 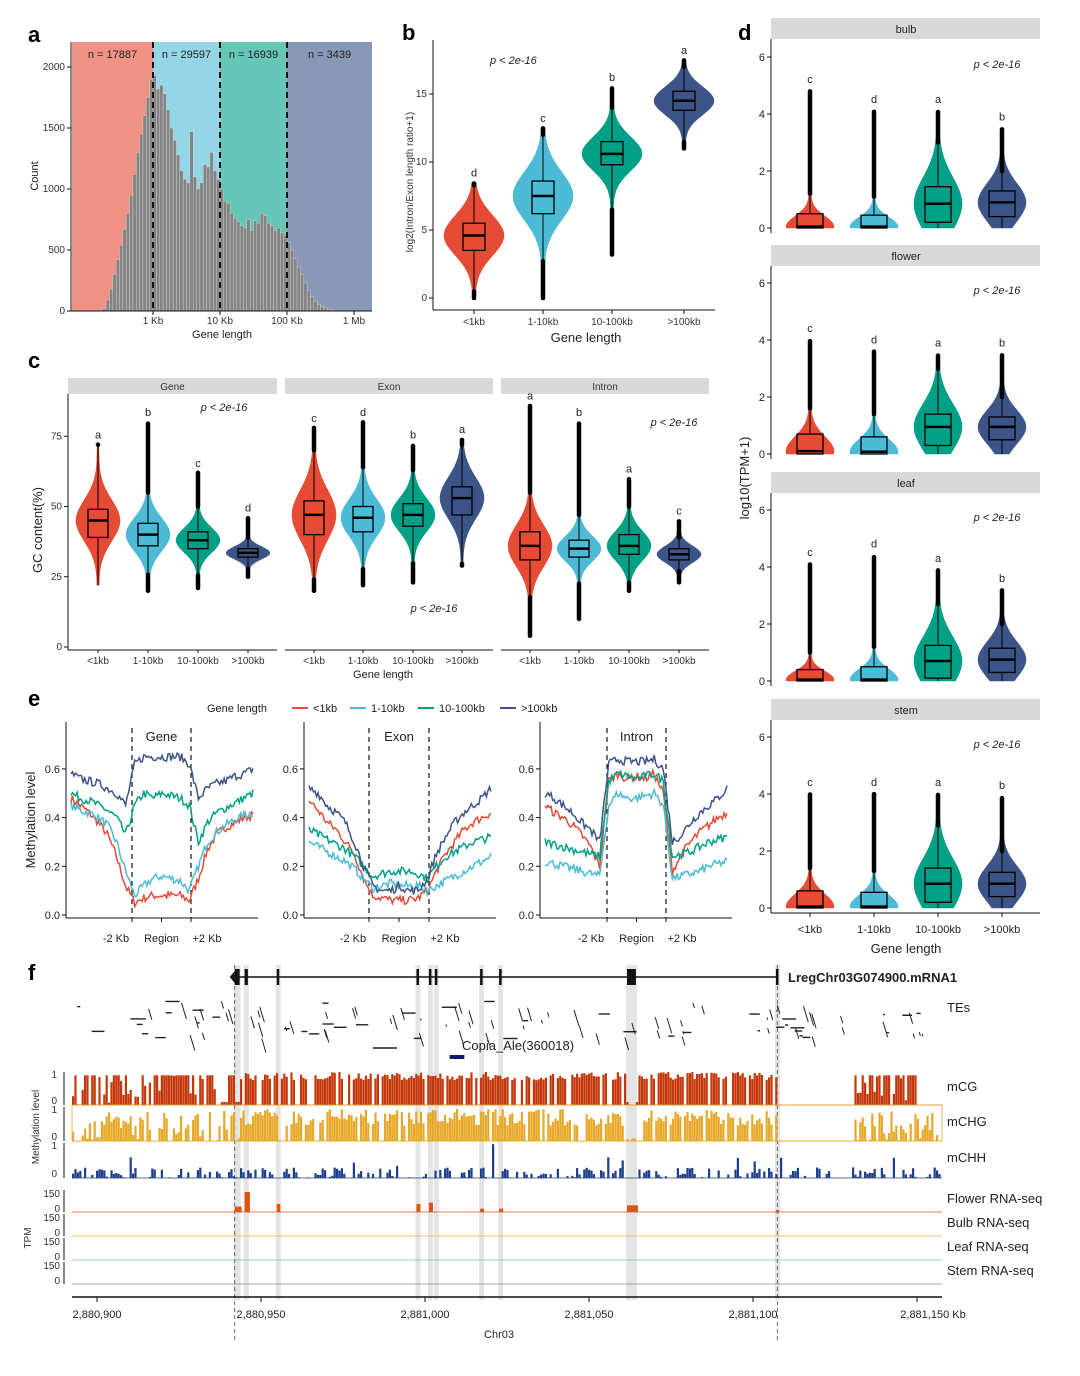 What do you see at coordinates (762, 625) in the screenshot?
I see `y-tick-label: 2` at bounding box center [762, 625].